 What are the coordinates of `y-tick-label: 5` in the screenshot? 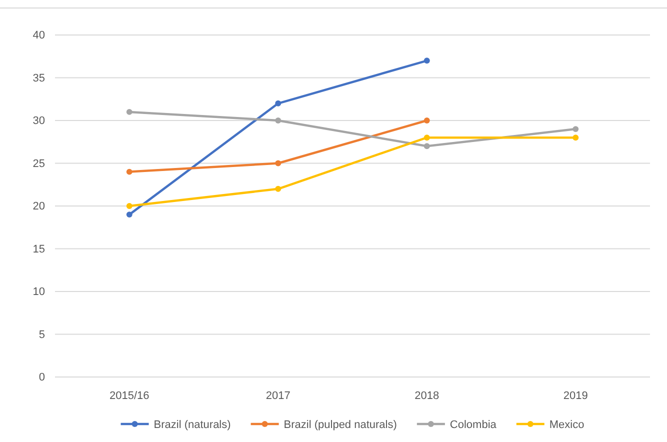 It's located at (41, 334).